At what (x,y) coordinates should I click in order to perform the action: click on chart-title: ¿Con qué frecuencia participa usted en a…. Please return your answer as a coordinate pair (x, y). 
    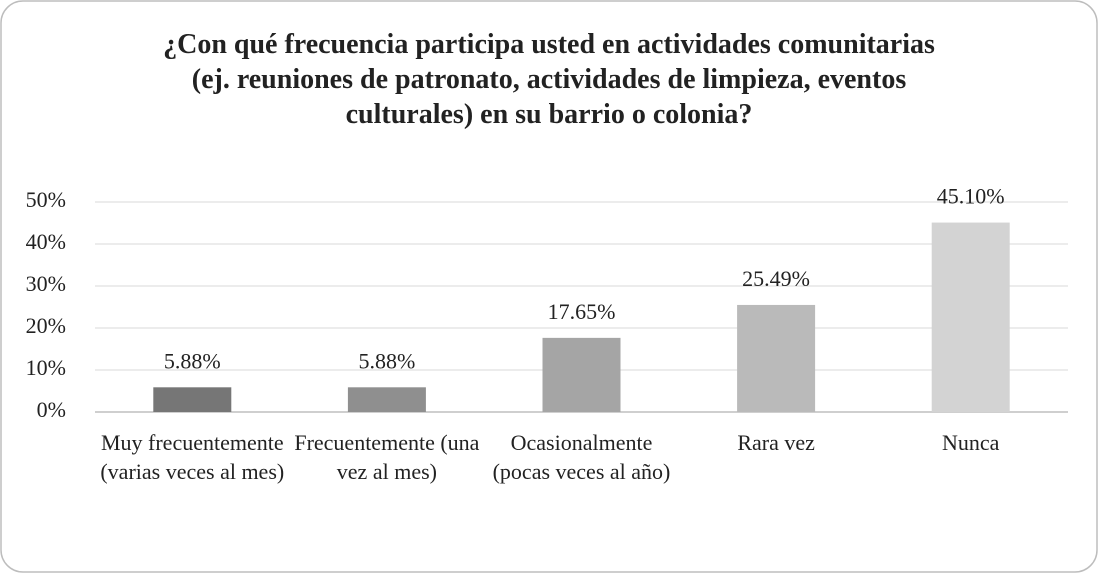
    Looking at the image, I should click on (549, 79).